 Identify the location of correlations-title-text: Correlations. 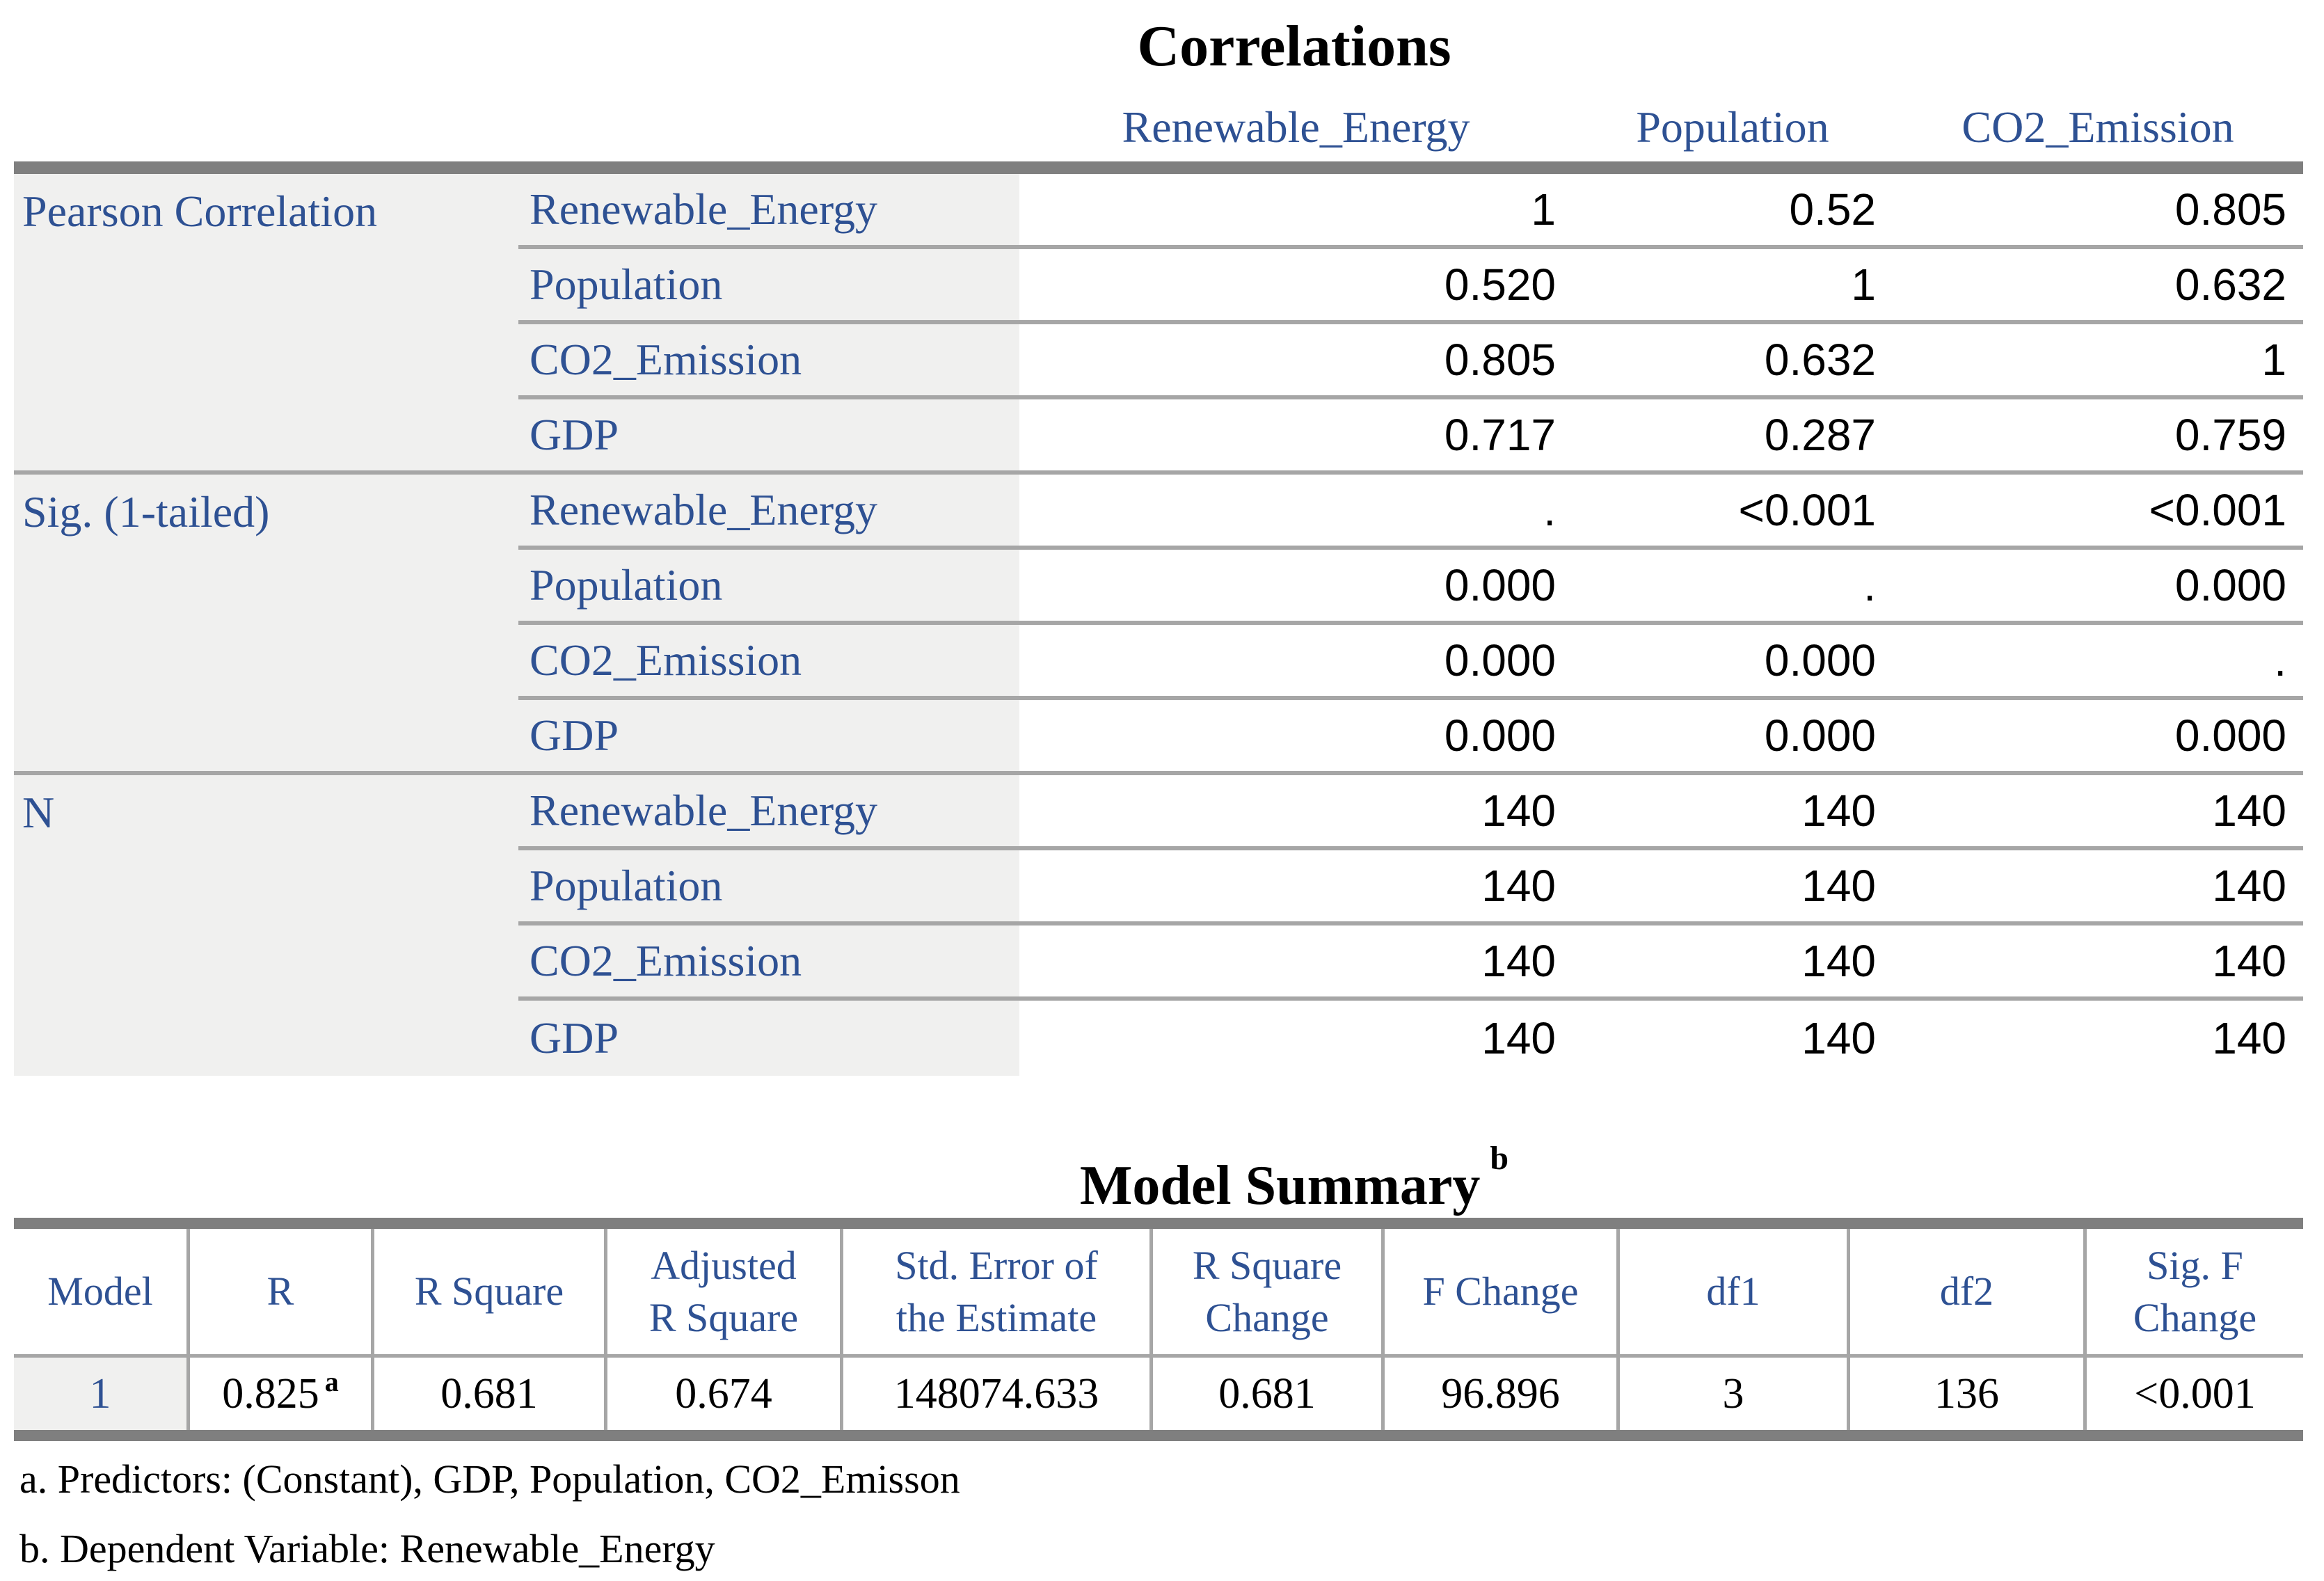
(1294, 46).